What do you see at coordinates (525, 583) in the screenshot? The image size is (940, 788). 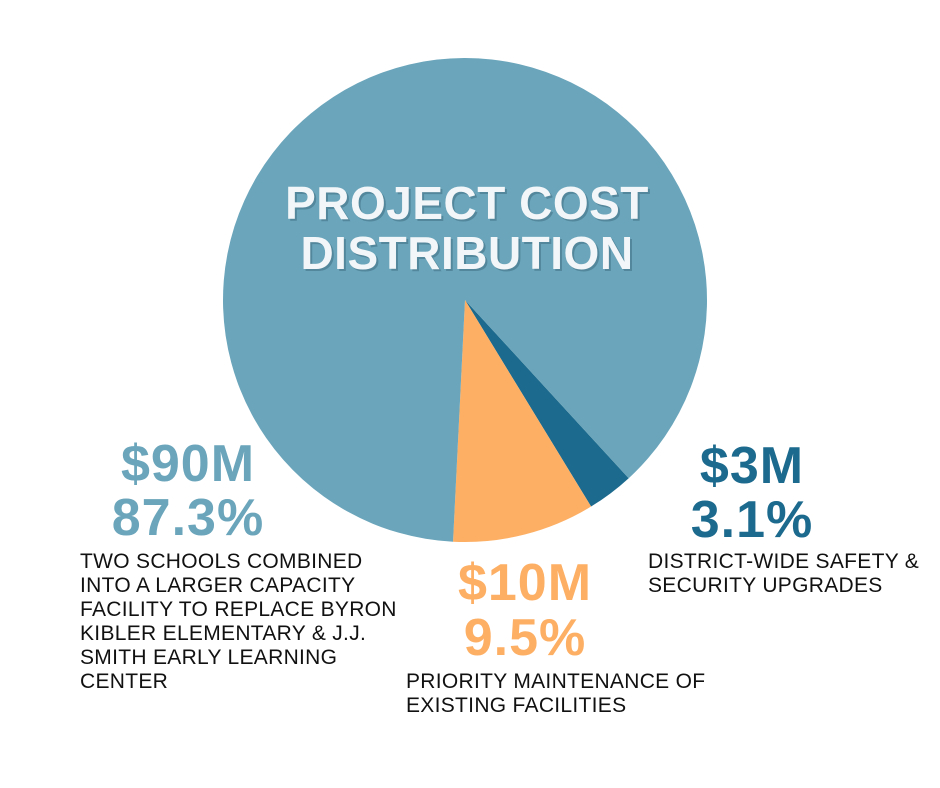 I see `slice-amount-medium: $10M` at bounding box center [525, 583].